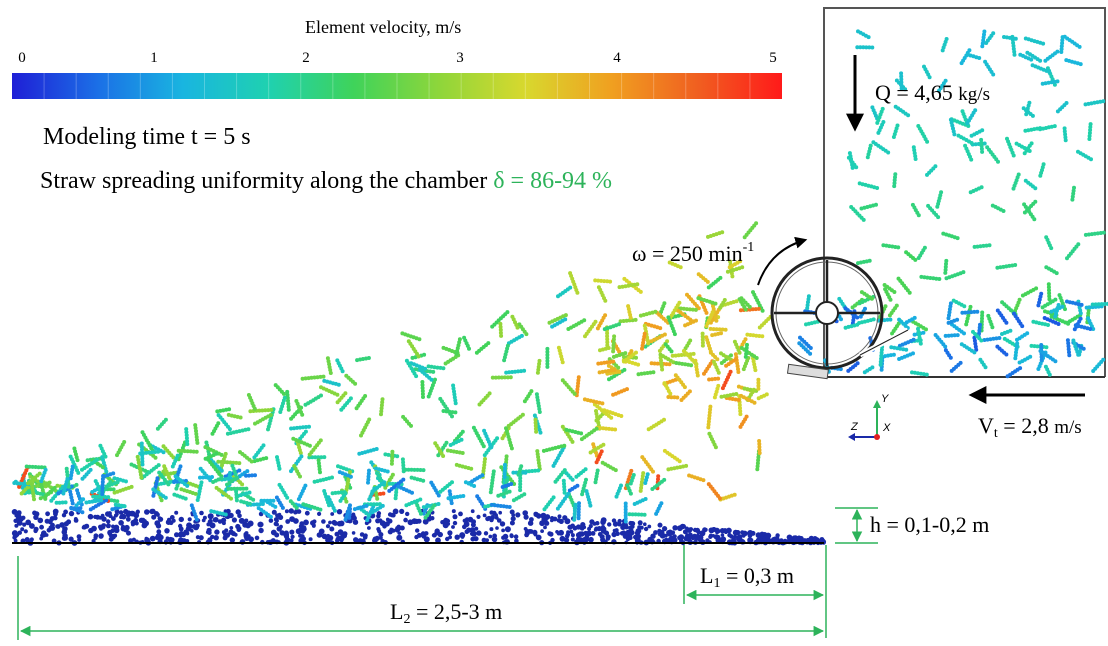 This screenshot has width=1108, height=646. Describe the element at coordinates (854, 427) in the screenshot. I see `axis-z-label: Z` at that location.